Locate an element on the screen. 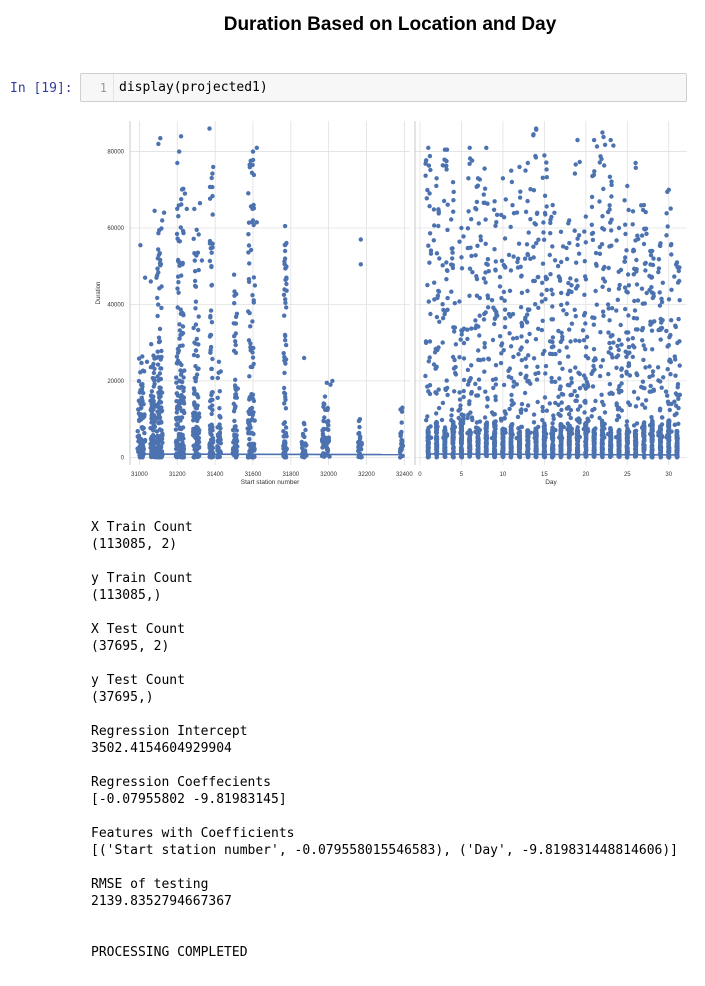  output-line: 2139.8352794667367 is located at coordinates (161, 901).